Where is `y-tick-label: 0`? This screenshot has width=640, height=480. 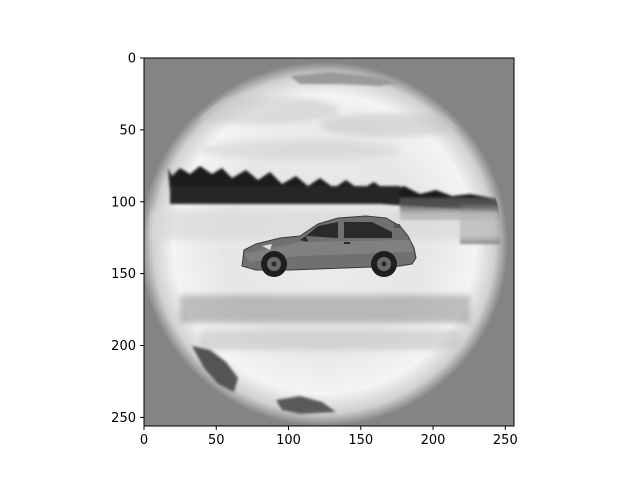
y-tick-label: 0 is located at coordinates (132, 59).